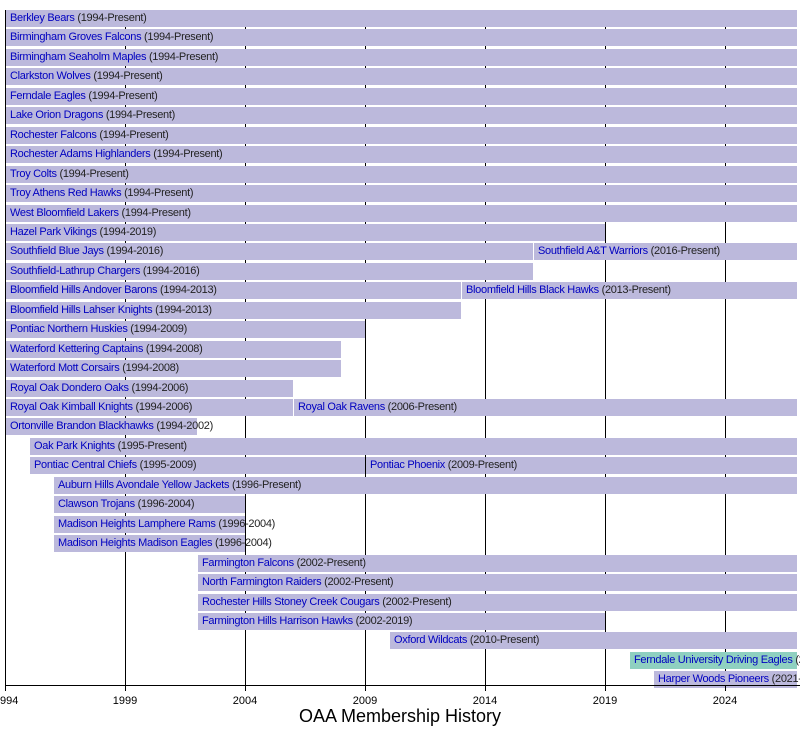 The image size is (800, 735). Describe the element at coordinates (65, 368) in the screenshot. I see `team-name: Waterford Mott Corsairs` at that location.